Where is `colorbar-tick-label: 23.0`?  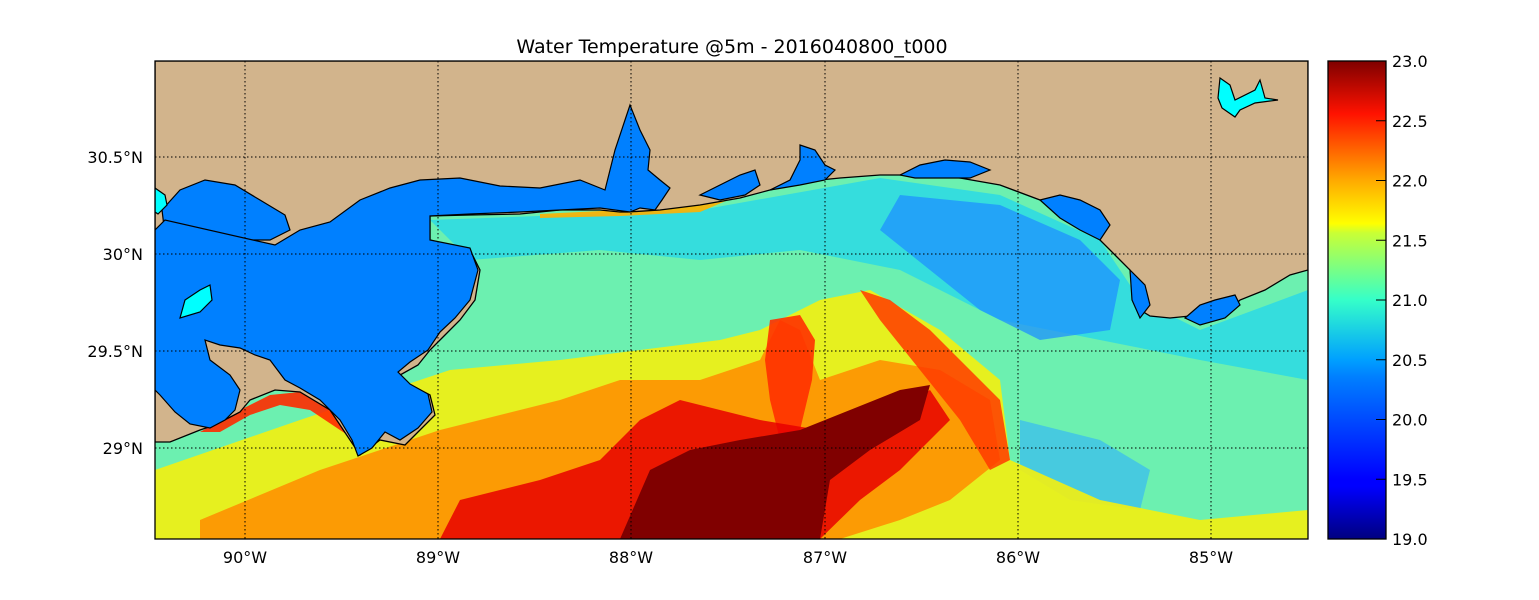
colorbar-tick-label: 23.0 is located at coordinates (1410, 61).